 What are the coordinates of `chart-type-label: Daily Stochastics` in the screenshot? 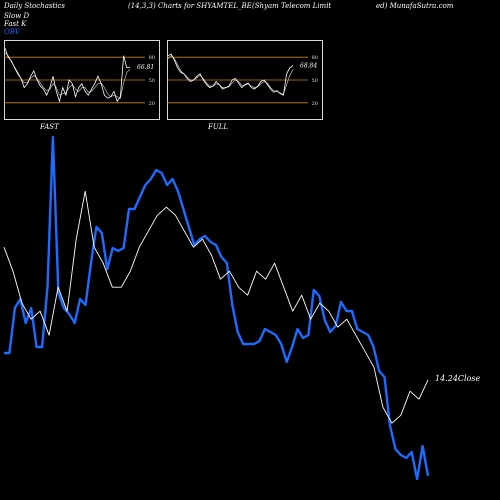 It's located at (35, 6).